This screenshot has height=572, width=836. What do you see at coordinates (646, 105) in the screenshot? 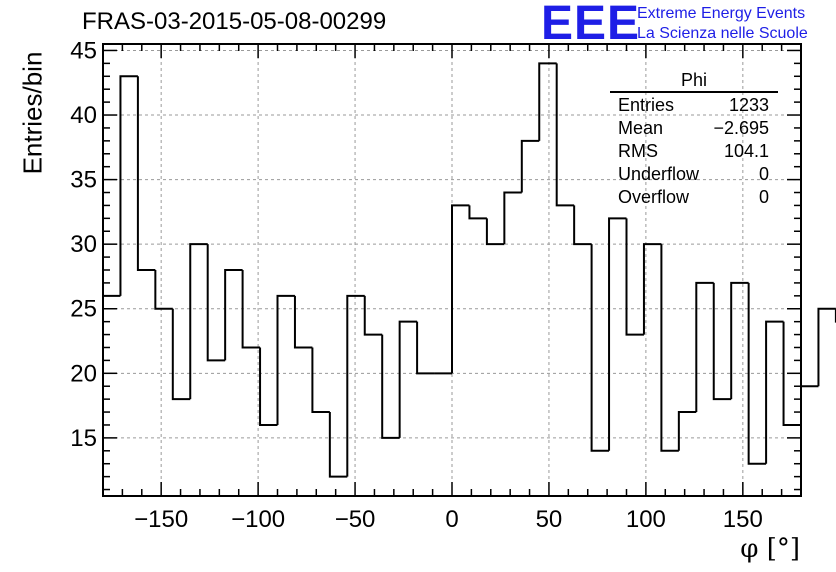
I see `stats-label: Entries` at bounding box center [646, 105].